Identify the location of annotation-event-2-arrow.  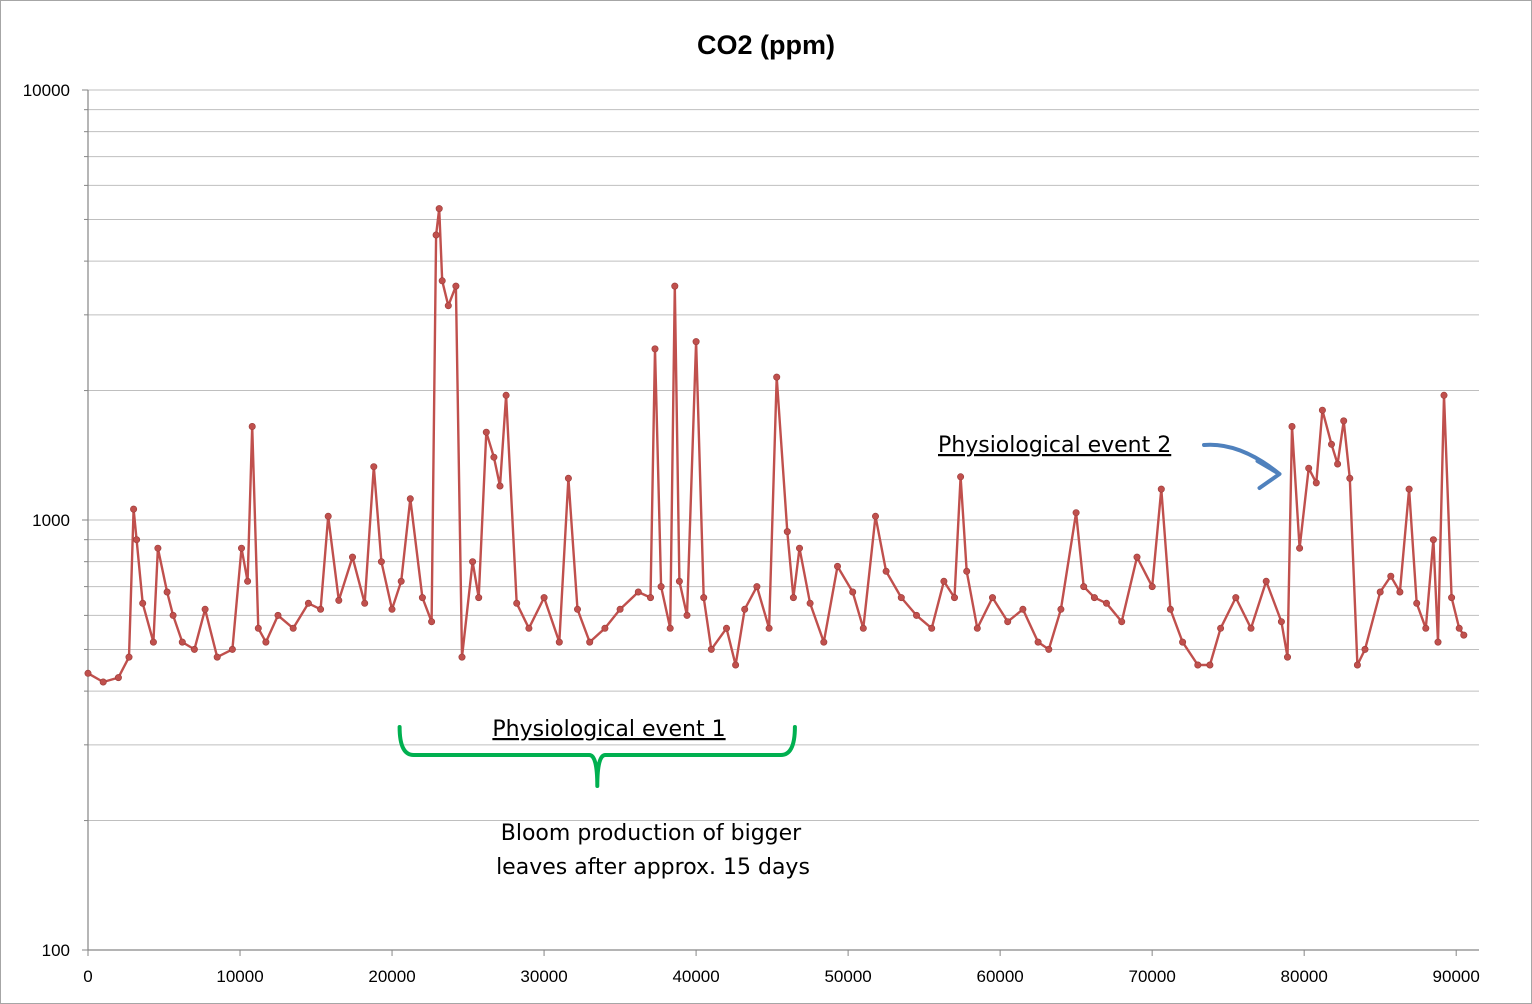
(1242, 466).